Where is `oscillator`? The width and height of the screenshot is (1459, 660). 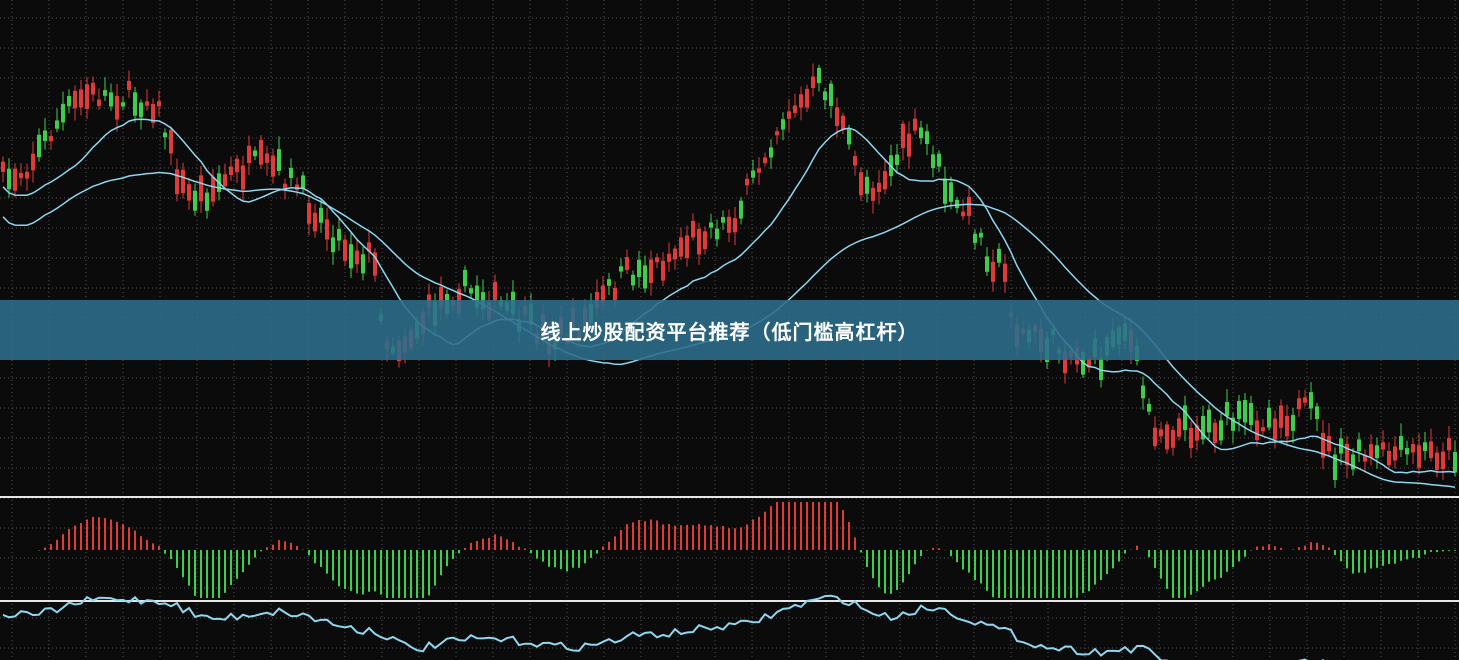
oscillator is located at coordinates (663, 627).